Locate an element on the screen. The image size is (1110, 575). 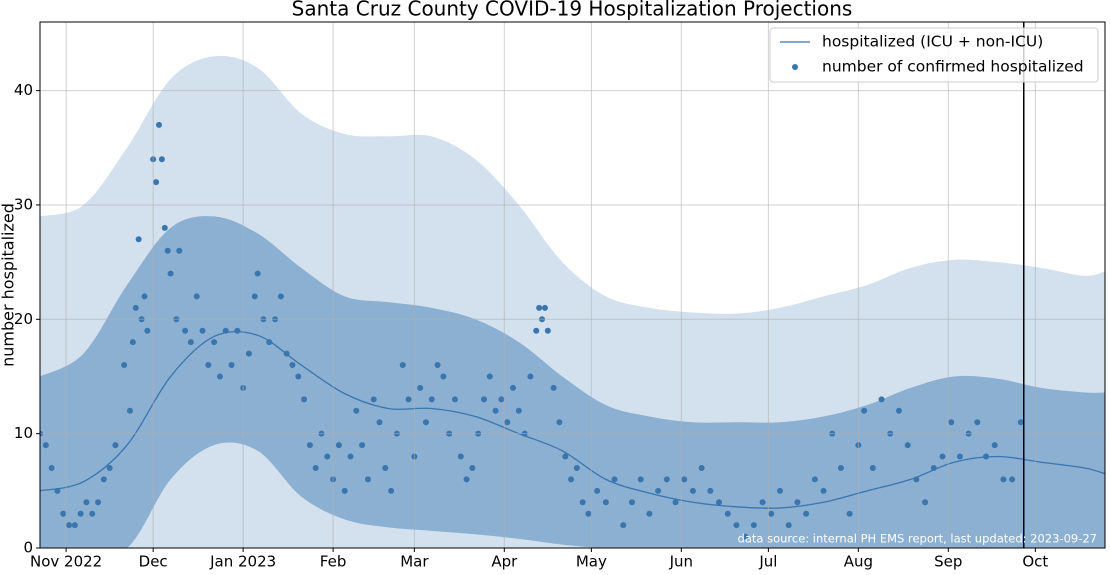
x-tick-label: Nov 2022 is located at coordinates (66, 562).